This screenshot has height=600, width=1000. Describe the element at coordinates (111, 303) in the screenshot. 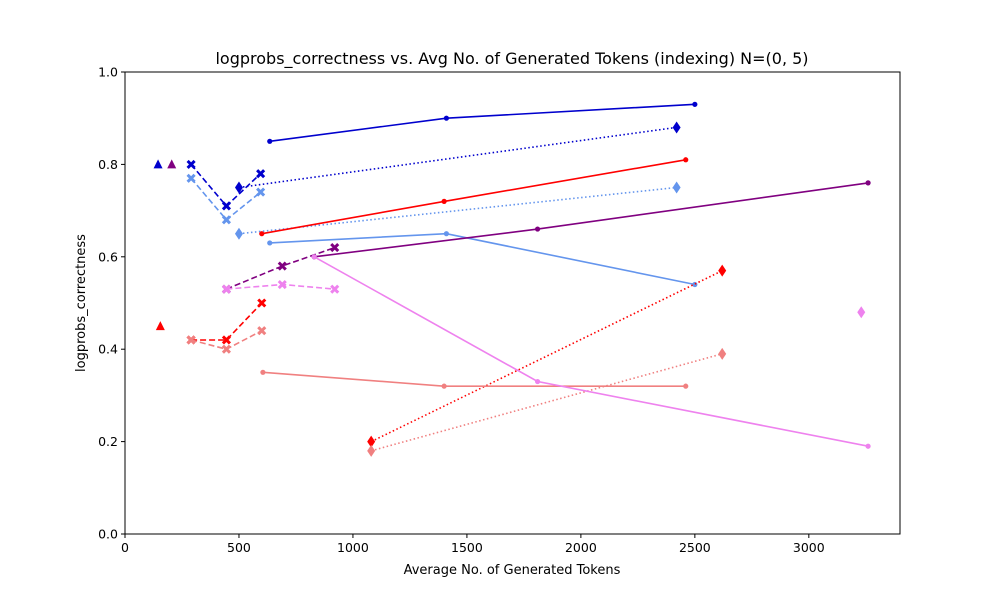

I see `y-axis: 0.0 0.2 0.4 0.6 0.8 1.0` at that location.